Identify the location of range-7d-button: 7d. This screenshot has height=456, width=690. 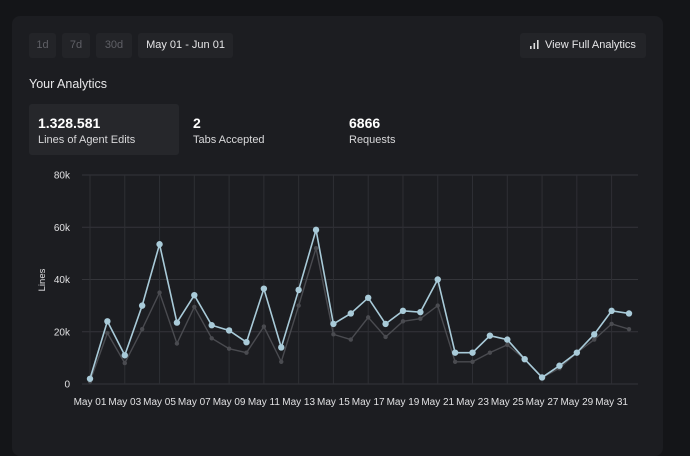
(76, 45).